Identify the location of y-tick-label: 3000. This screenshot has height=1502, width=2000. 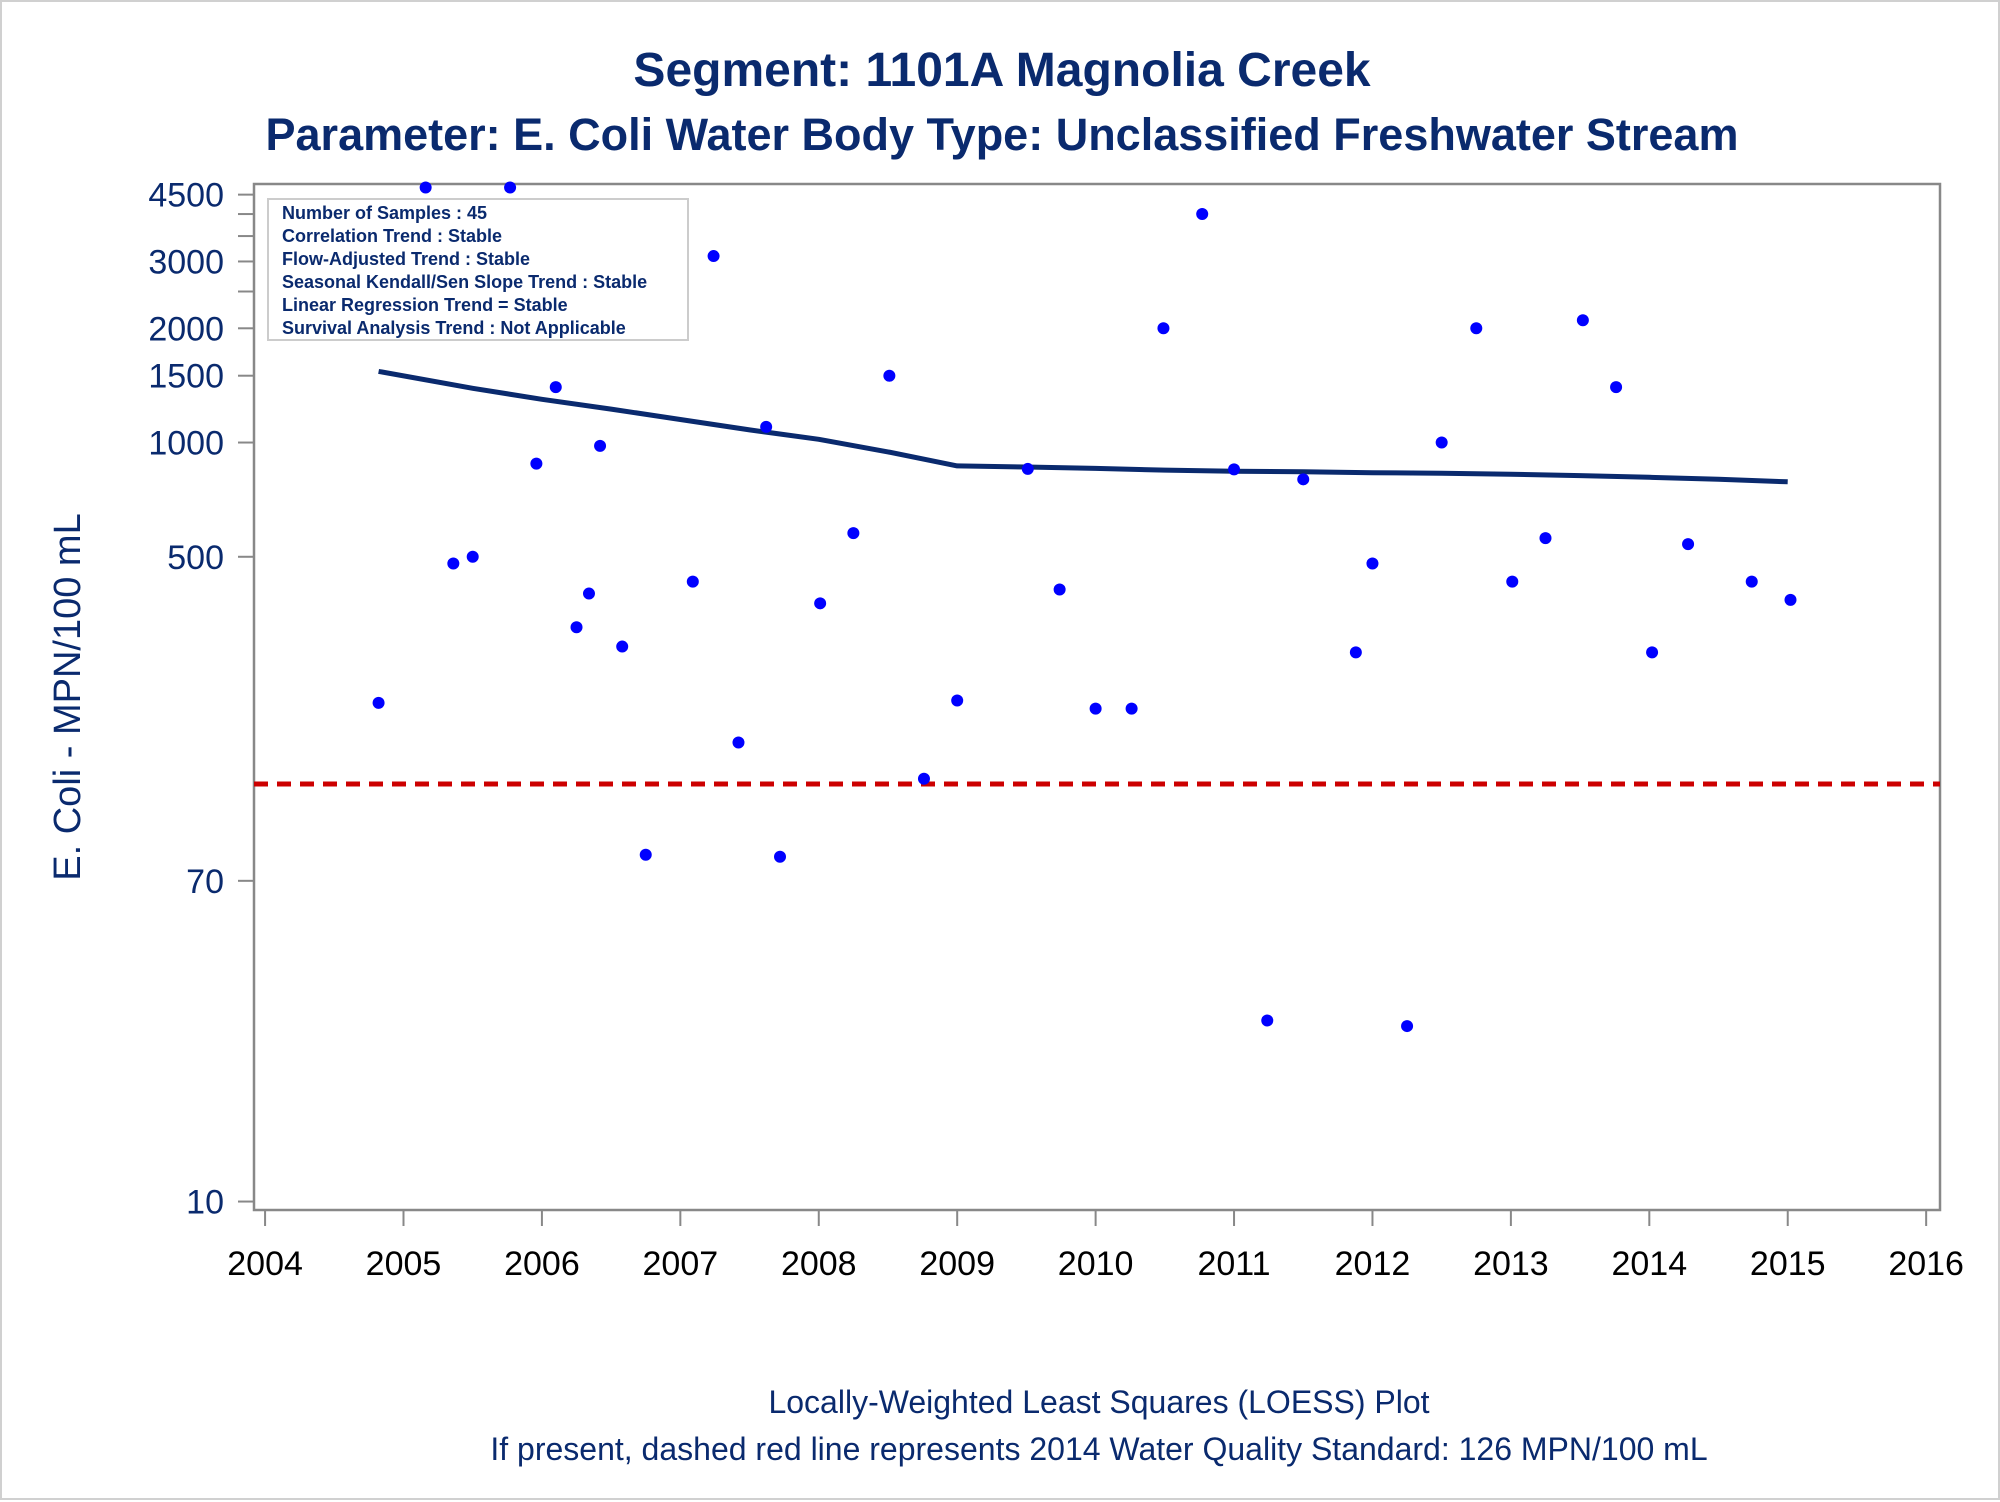
(186, 262).